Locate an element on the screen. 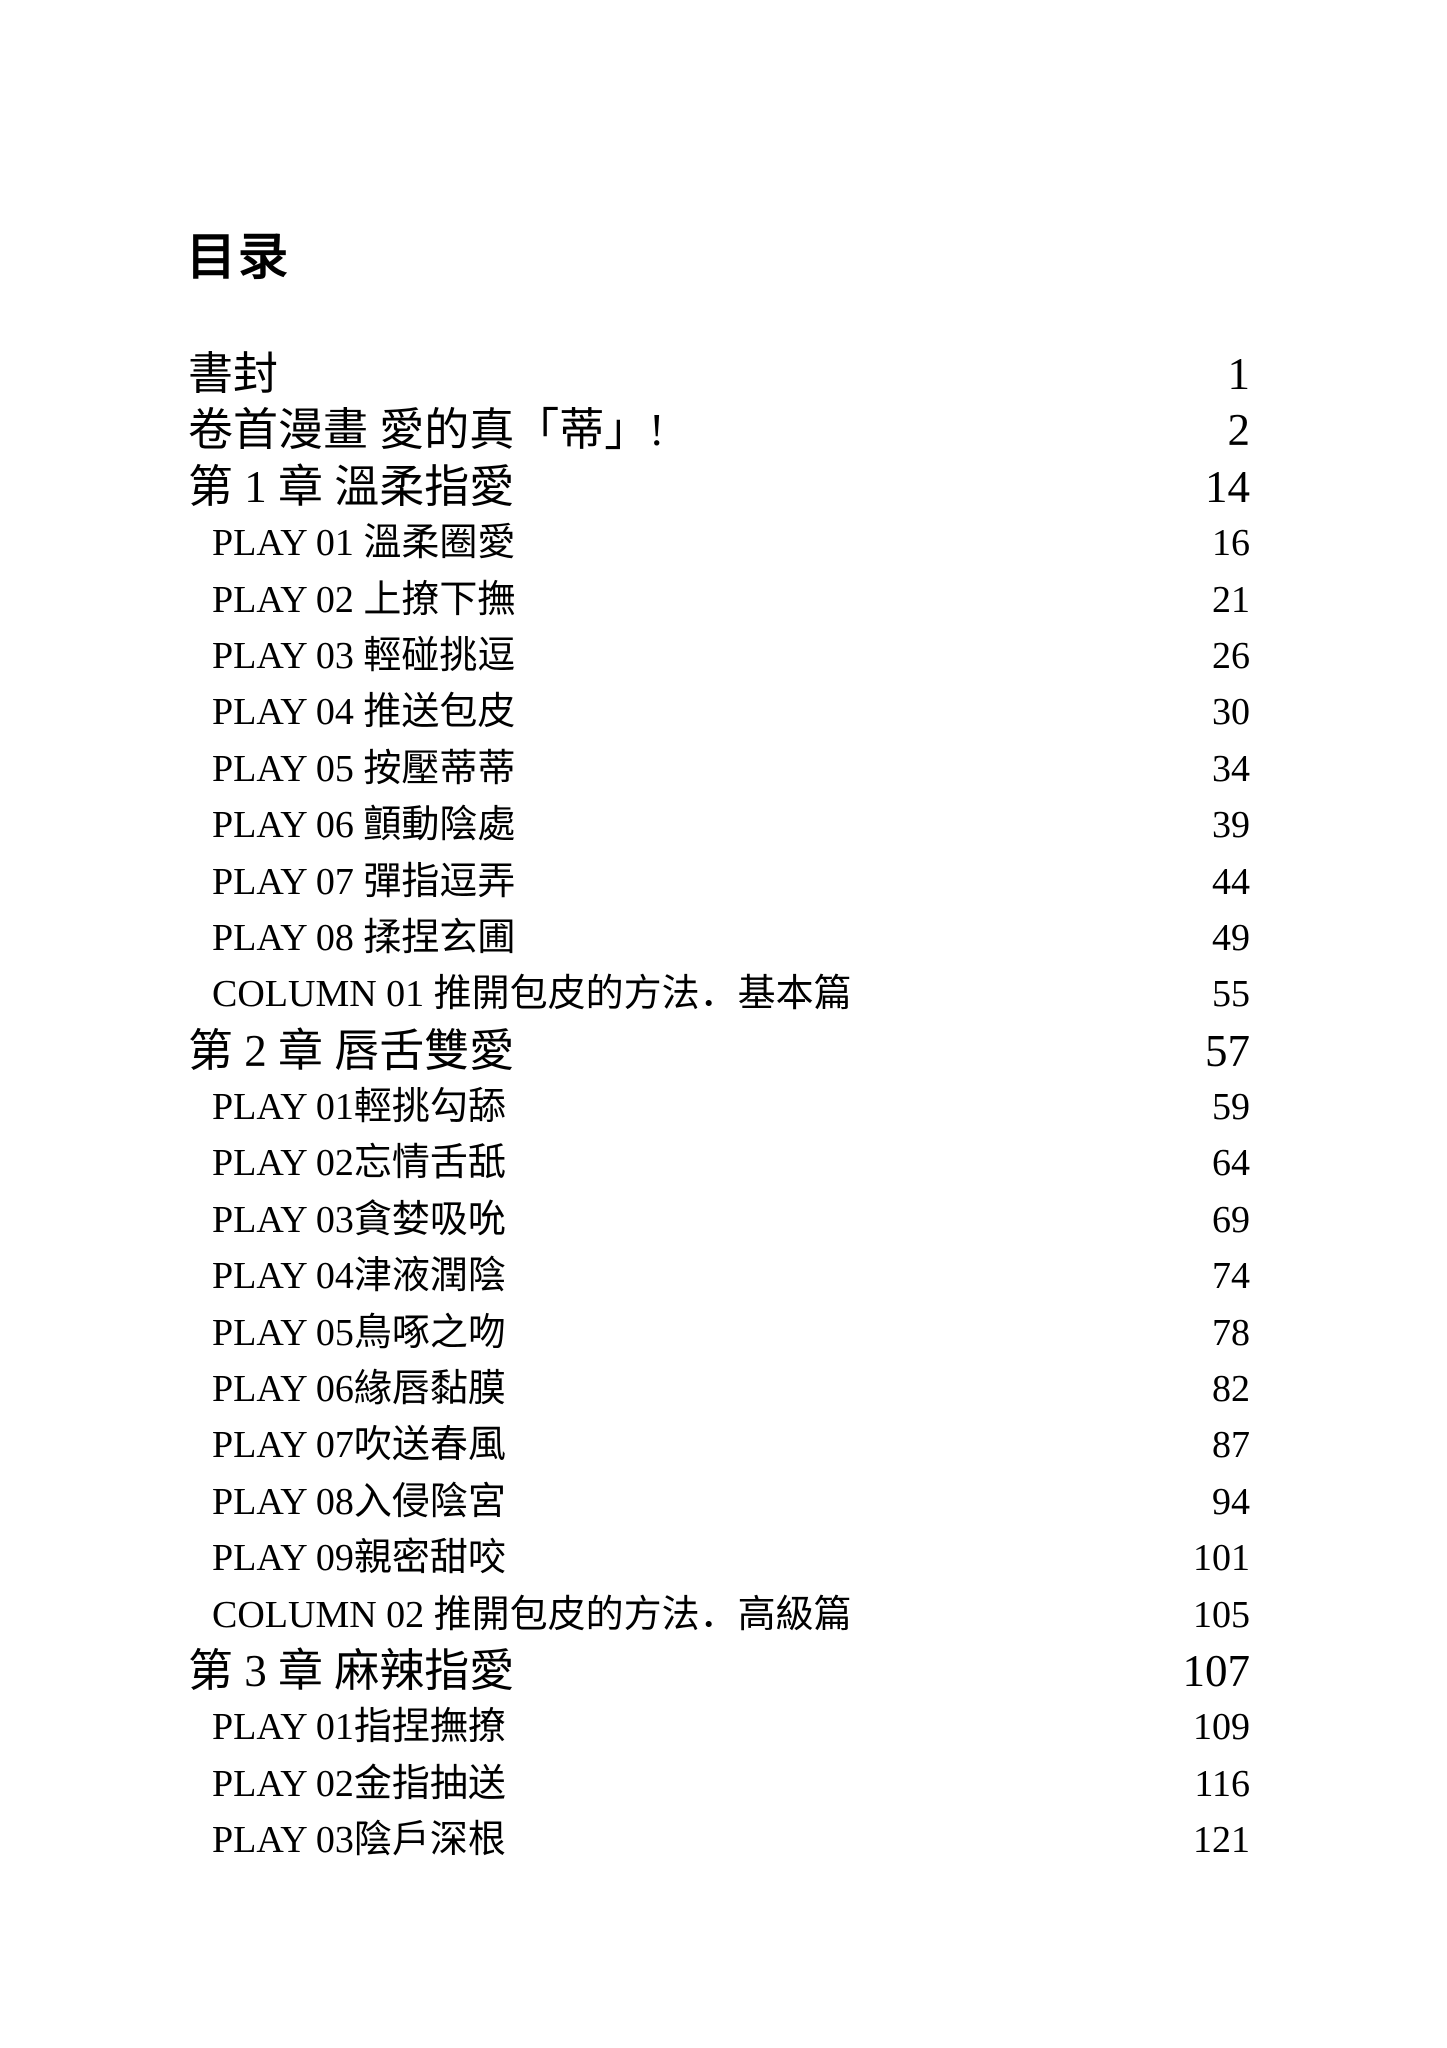 The image size is (1447, 2048). toc-entry: PLAY 01 溫柔圈愛 16 is located at coordinates (719, 543).